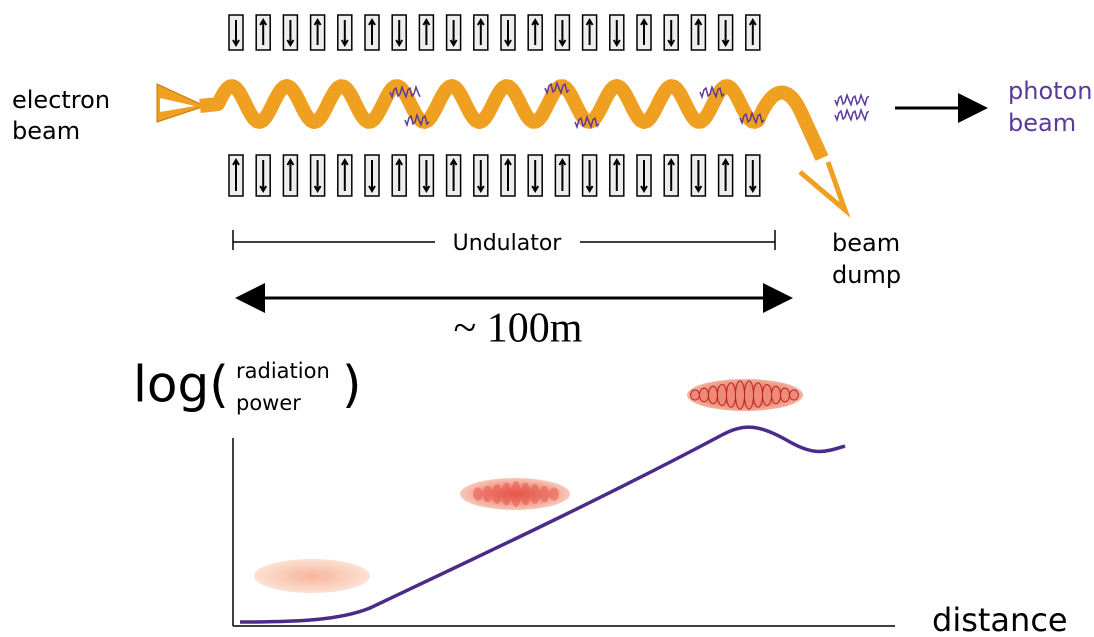  Describe the element at coordinates (1050, 91) in the screenshot. I see `label: photon` at that location.